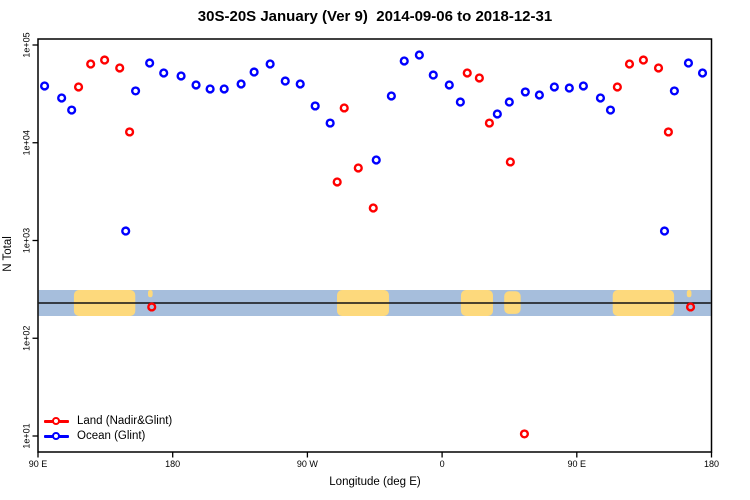  Describe the element at coordinates (8, 254) in the screenshot. I see `y-axis-title: N Total` at that location.